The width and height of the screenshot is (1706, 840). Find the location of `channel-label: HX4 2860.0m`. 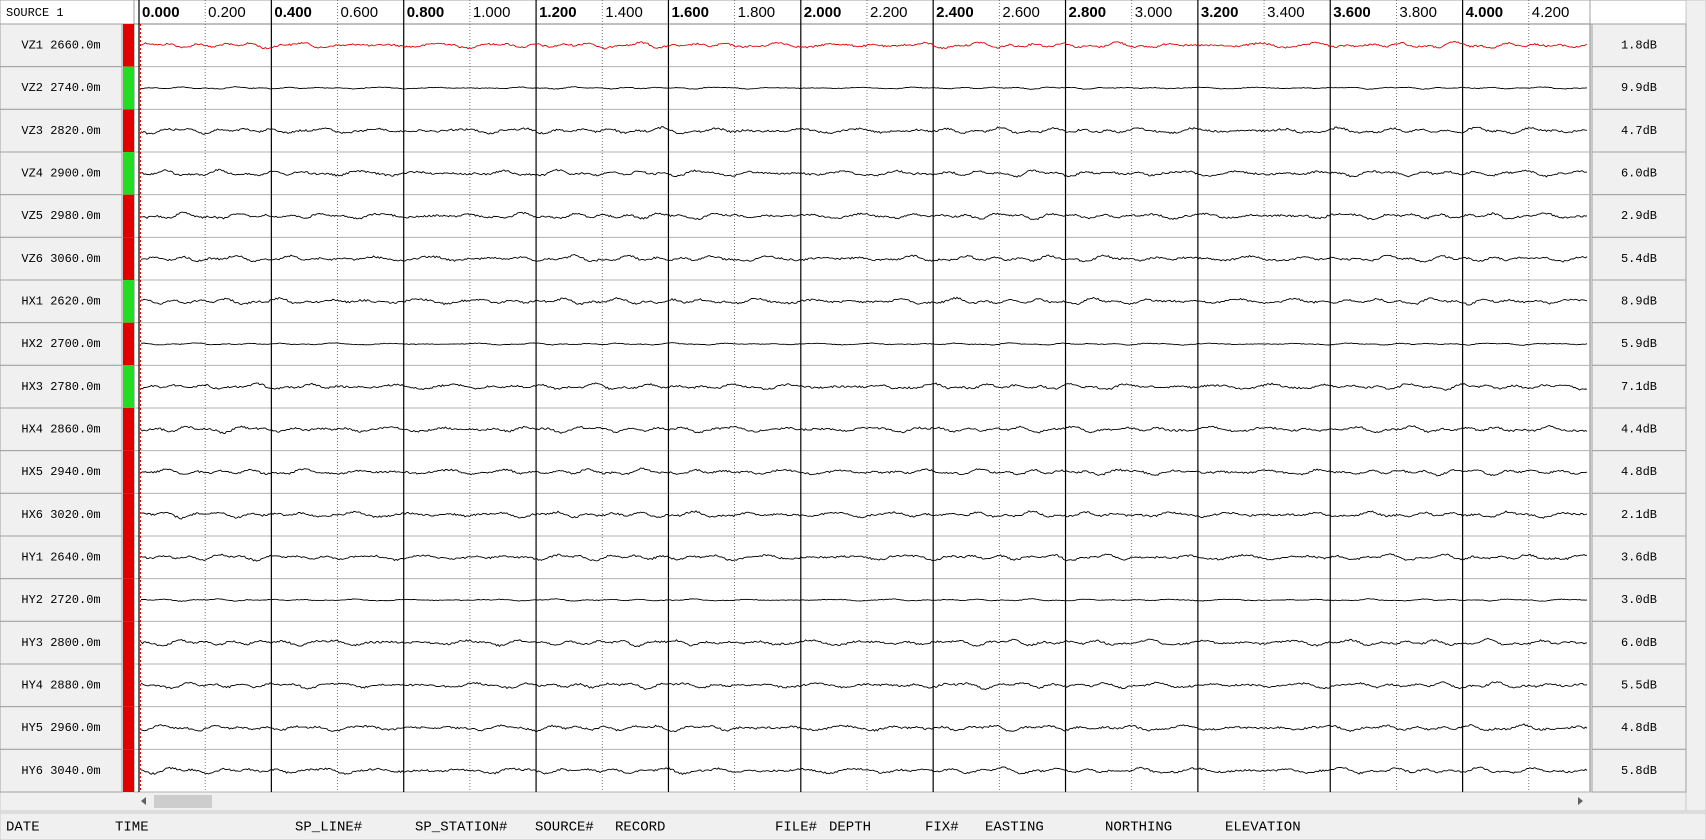

channel-label: HX4 2860.0m is located at coordinates (60, 430).